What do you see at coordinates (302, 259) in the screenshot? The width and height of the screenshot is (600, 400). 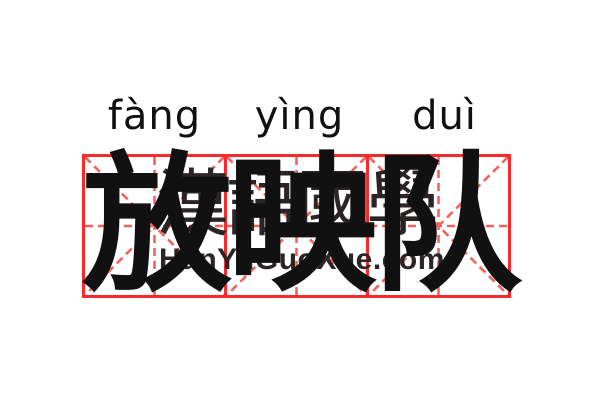 I see `watermark-url-text: HanYuGuoXue.com` at bounding box center [302, 259].